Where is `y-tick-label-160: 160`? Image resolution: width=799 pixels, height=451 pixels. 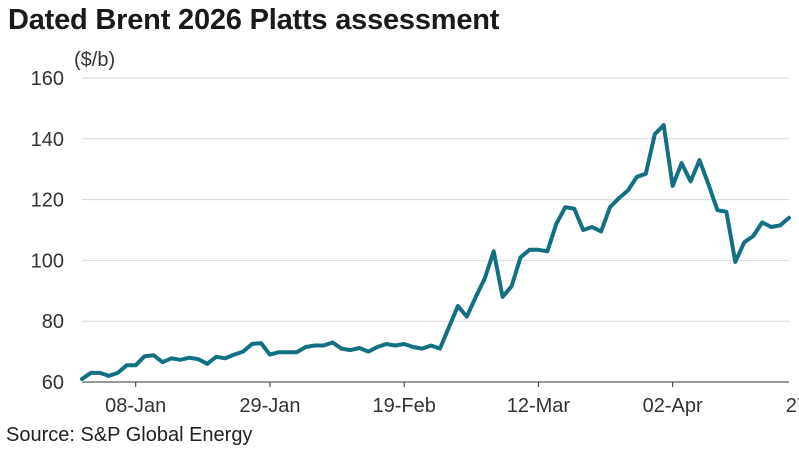 y-tick-label-160: 160 is located at coordinates (47, 79).